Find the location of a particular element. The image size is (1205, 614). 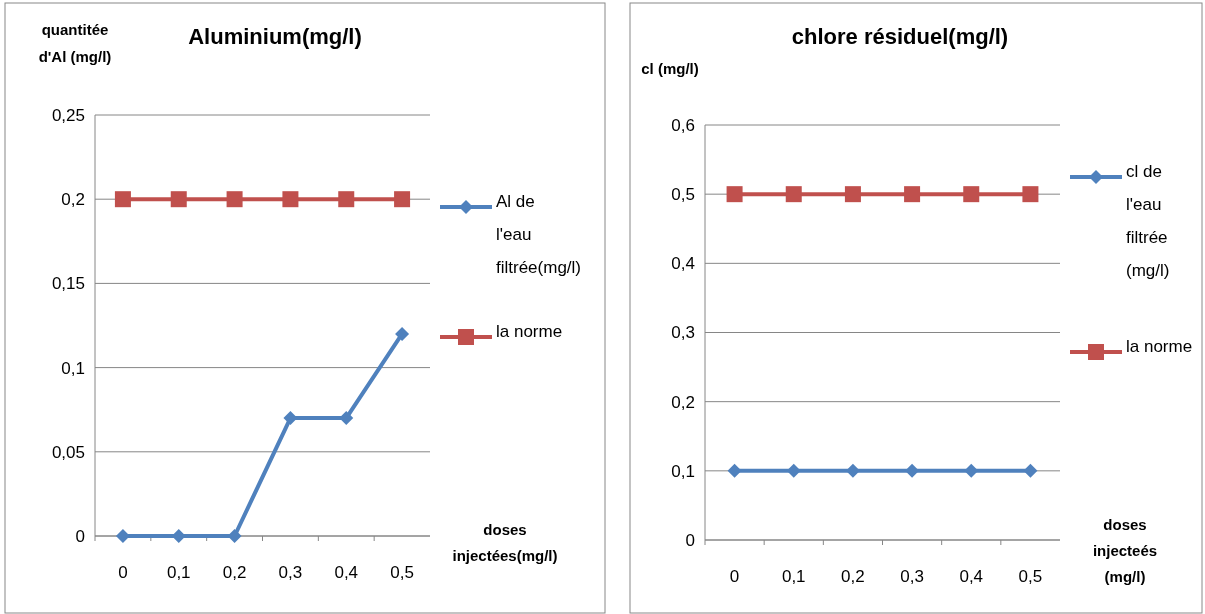

y-tick-label: 0,5 is located at coordinates (683, 195).